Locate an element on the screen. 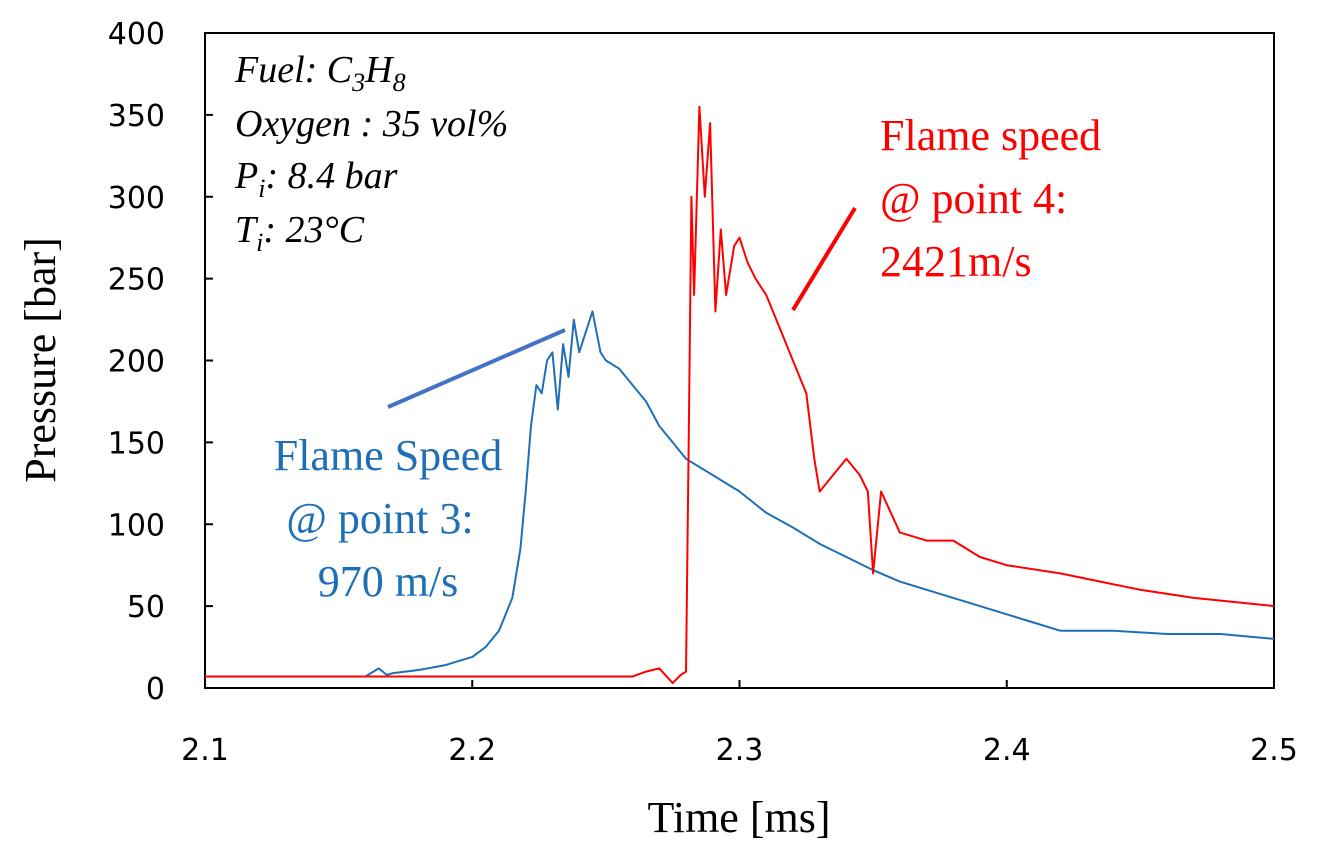 The width and height of the screenshot is (1322, 853). red-annotation-leader is located at coordinates (824, 259).